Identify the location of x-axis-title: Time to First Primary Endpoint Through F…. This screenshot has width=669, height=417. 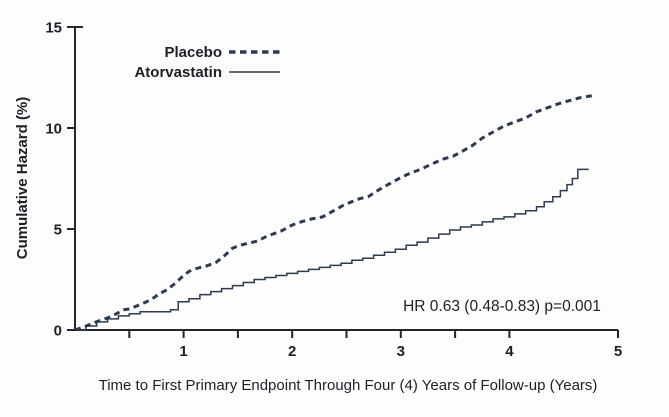
(348, 385).